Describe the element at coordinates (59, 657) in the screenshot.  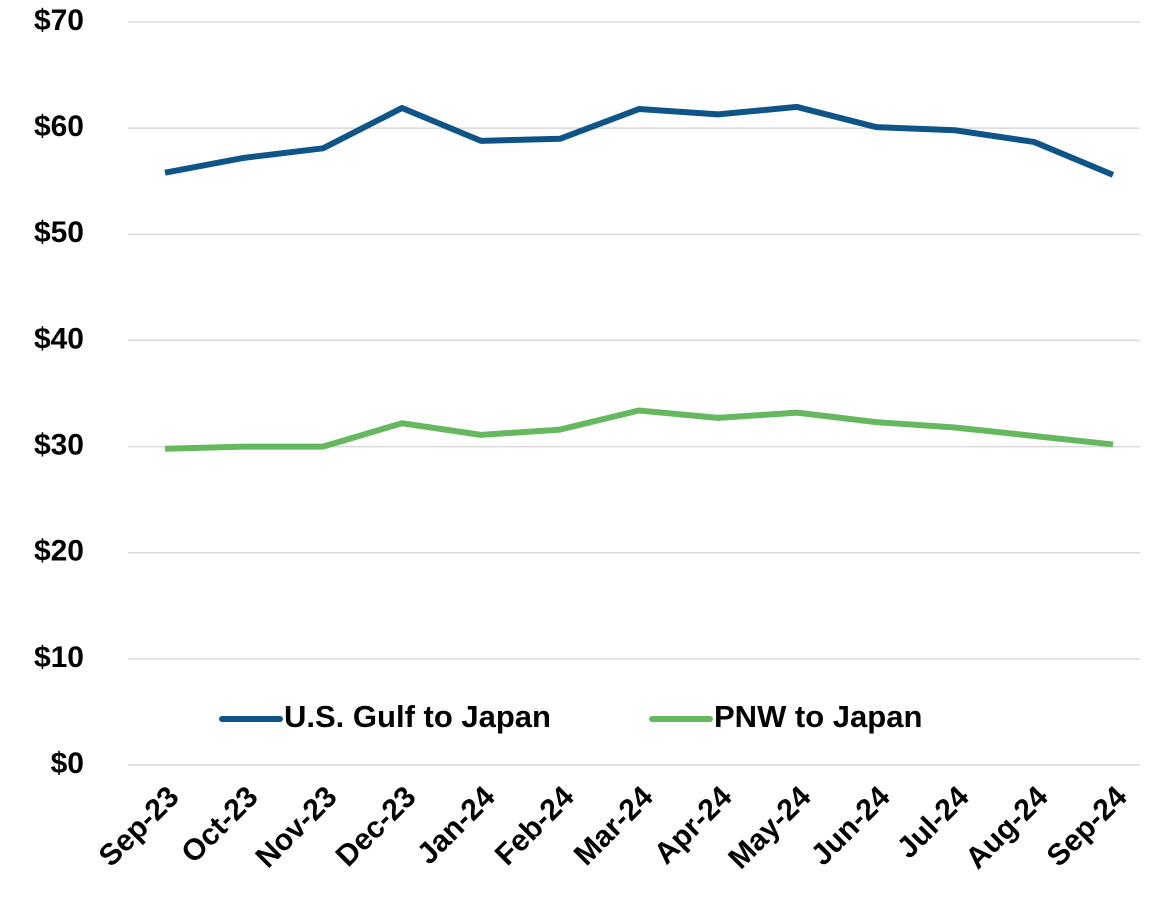
I see `y-tick-label: $10` at that location.